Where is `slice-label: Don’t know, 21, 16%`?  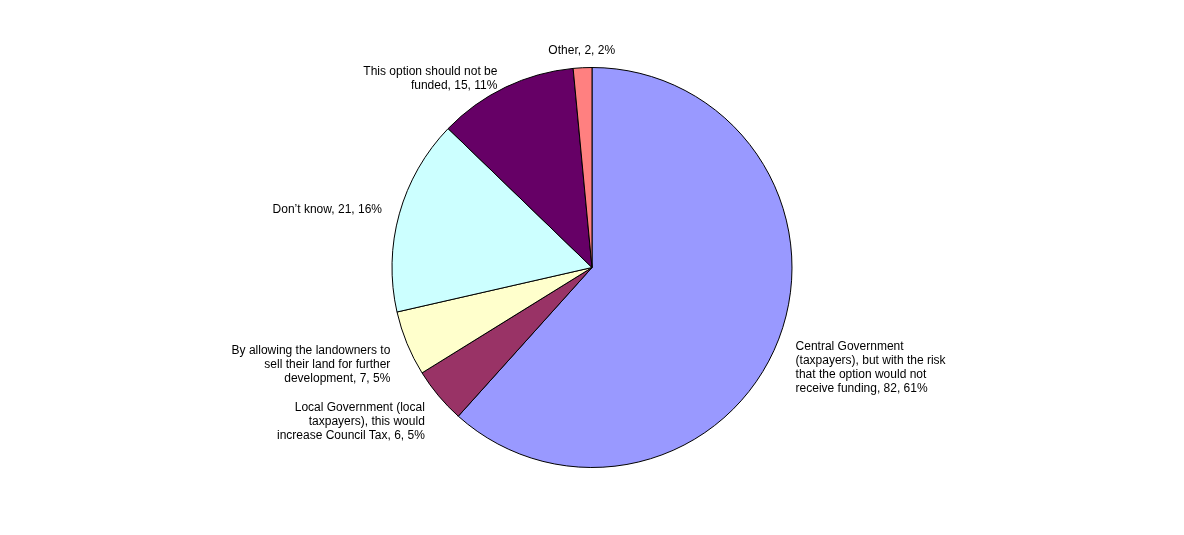
slice-label: Don’t know, 21, 16% is located at coordinates (327, 209).